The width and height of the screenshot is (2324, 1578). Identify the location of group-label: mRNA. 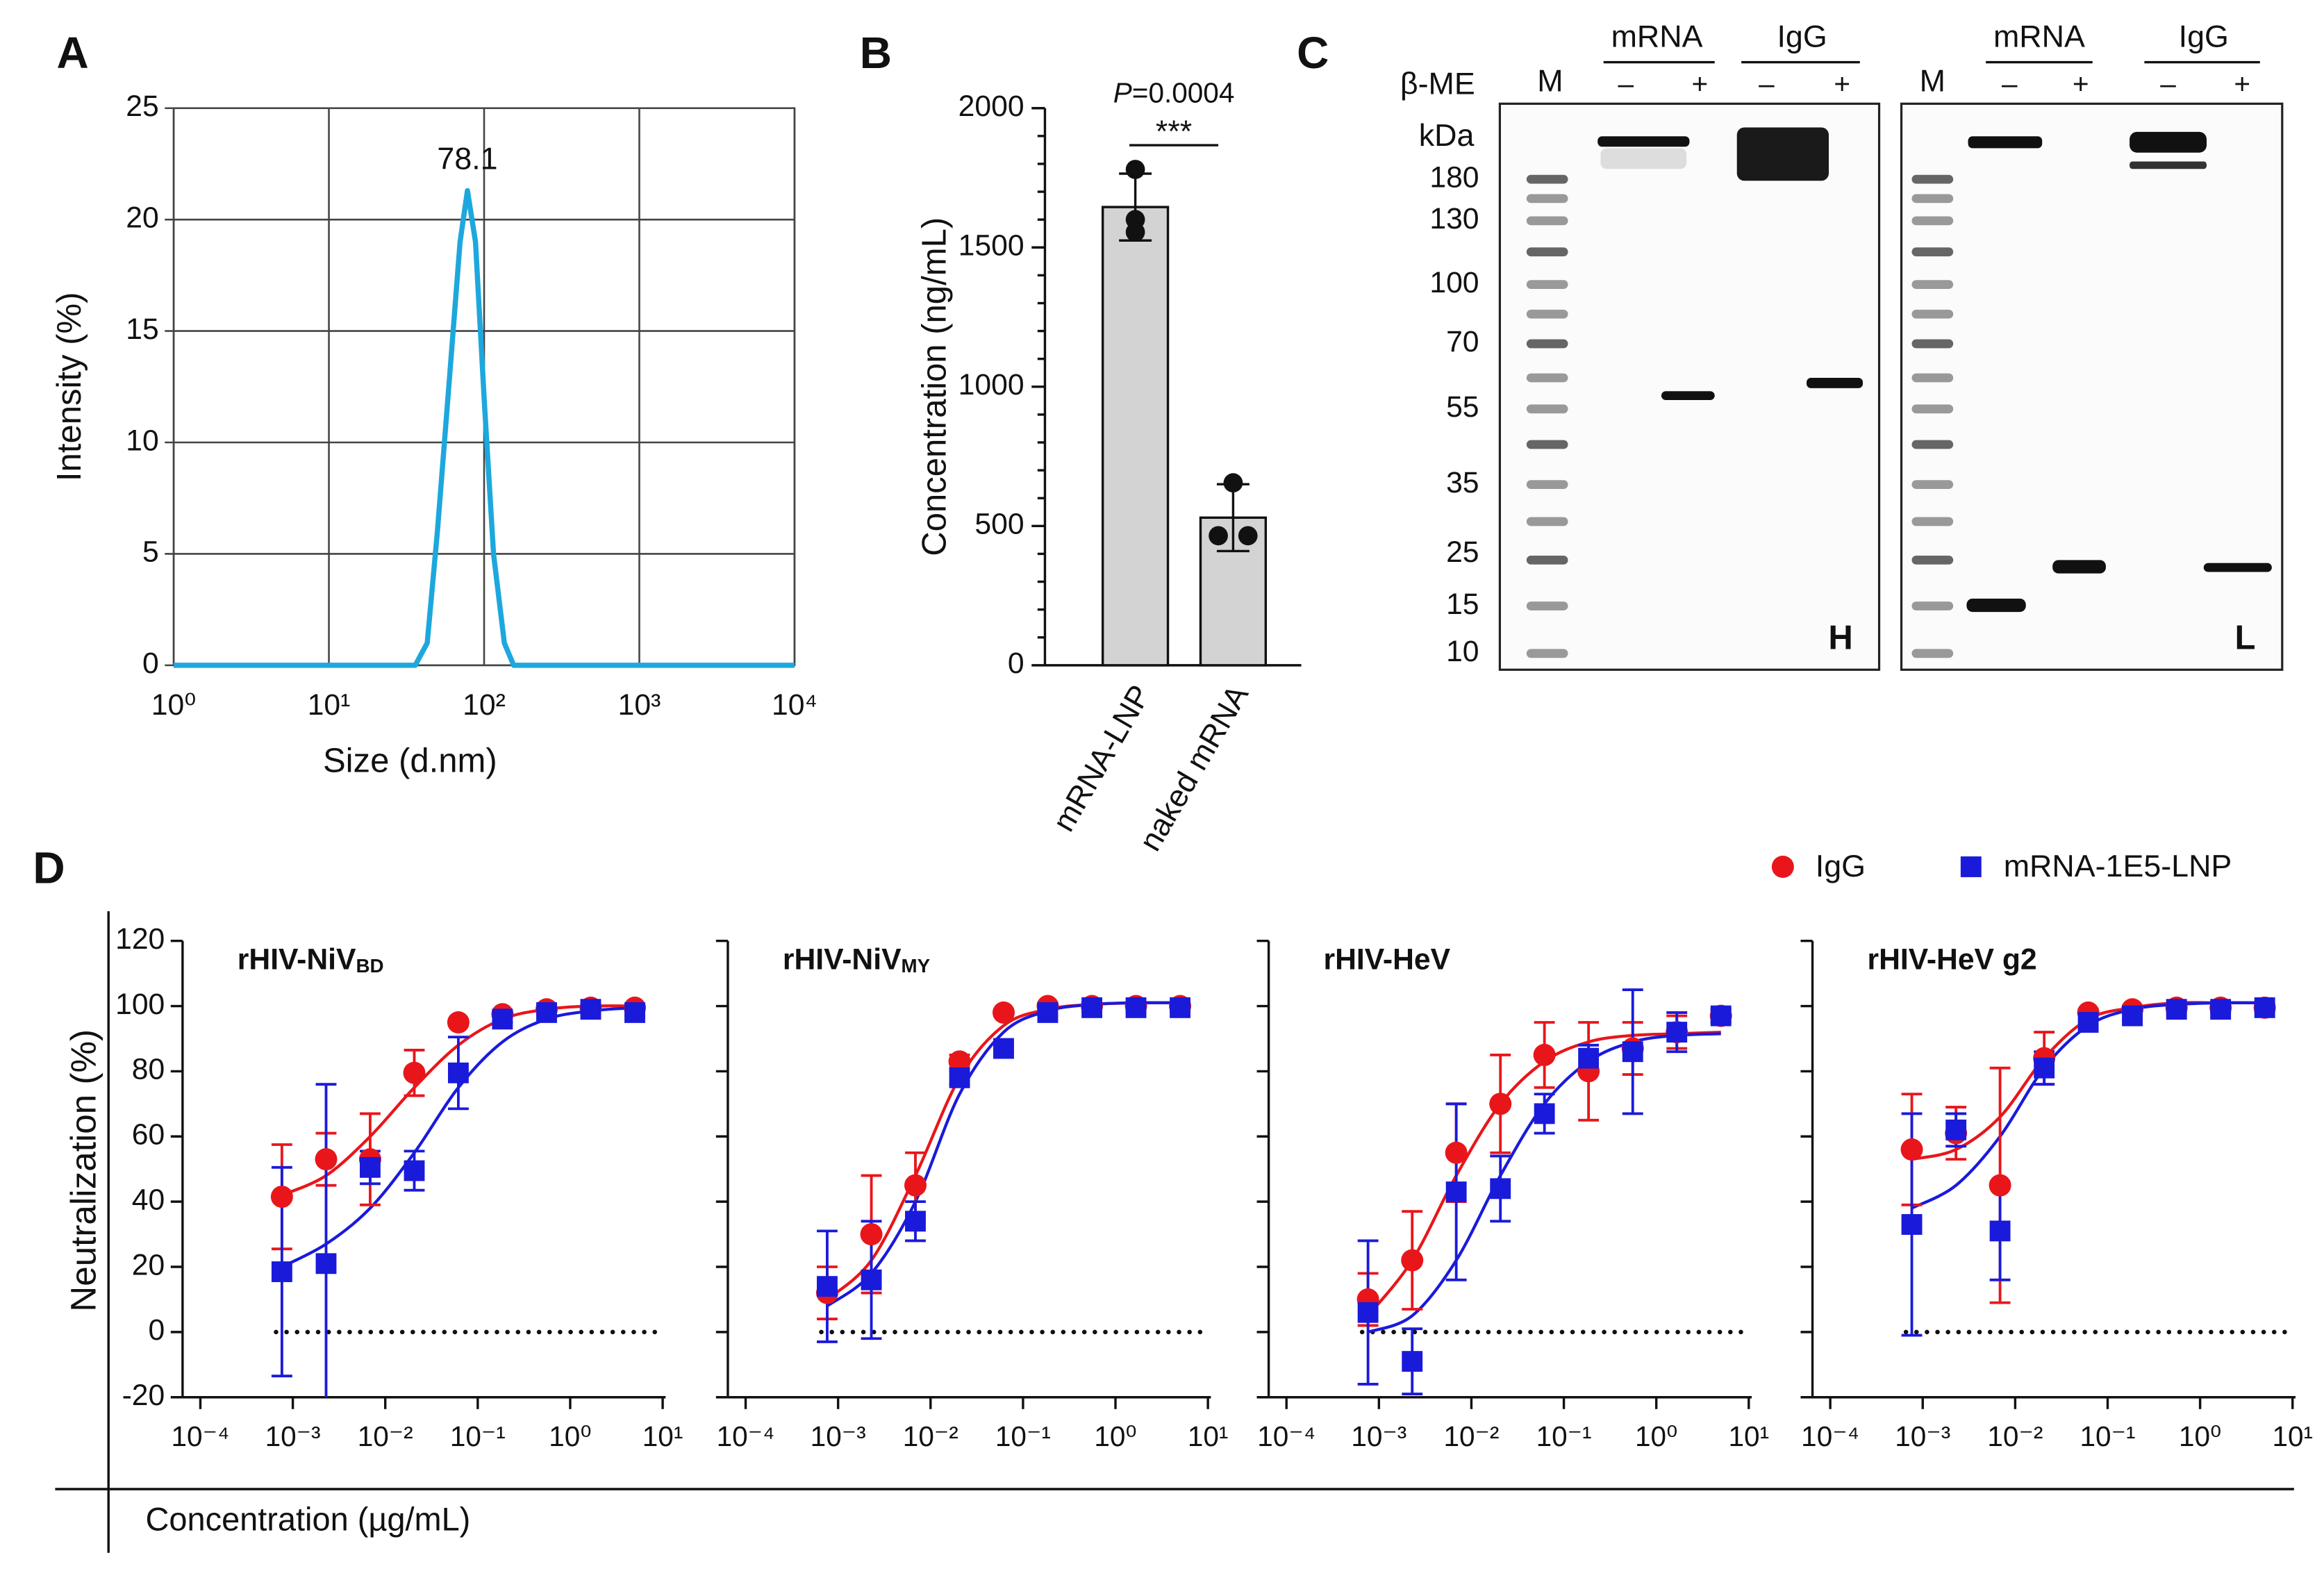
(1657, 36).